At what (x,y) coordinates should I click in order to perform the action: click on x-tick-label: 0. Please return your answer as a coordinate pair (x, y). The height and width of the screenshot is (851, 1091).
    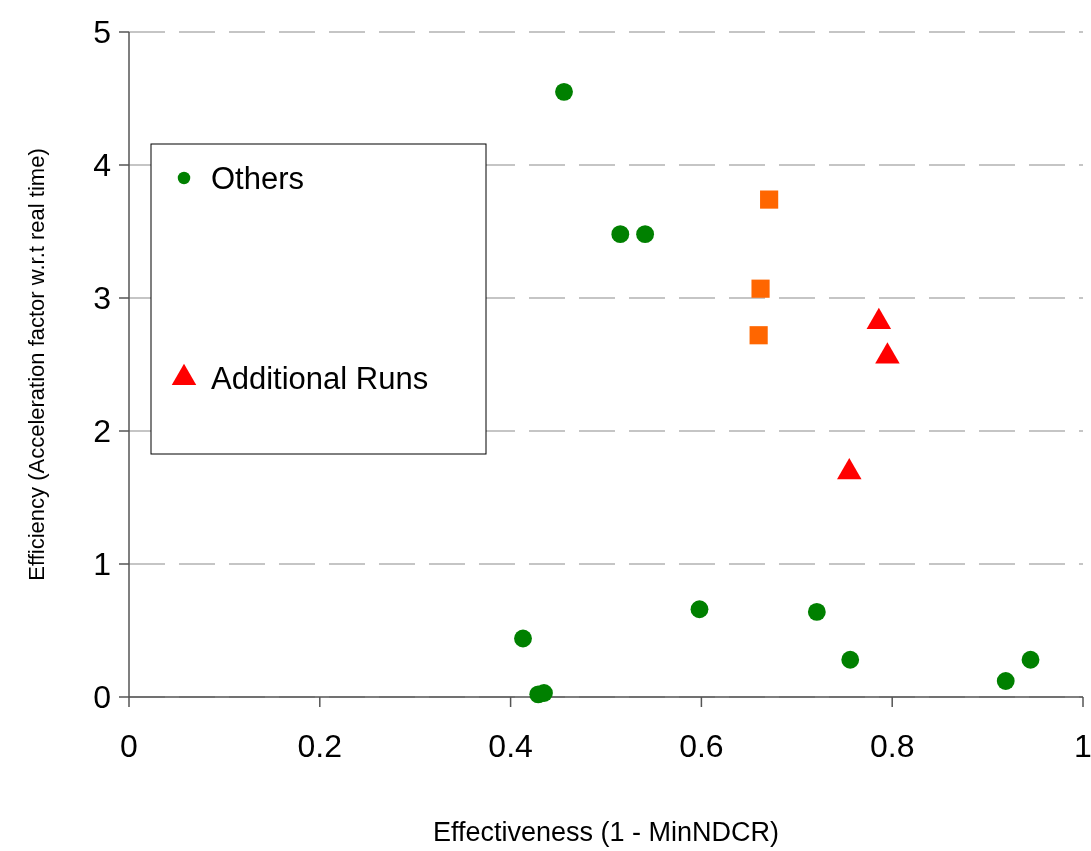
    Looking at the image, I should click on (129, 746).